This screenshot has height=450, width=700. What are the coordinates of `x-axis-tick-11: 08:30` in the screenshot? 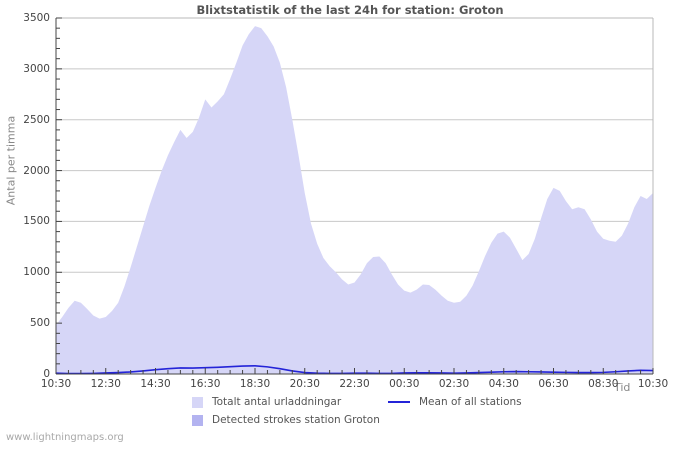 It's located at (603, 384).